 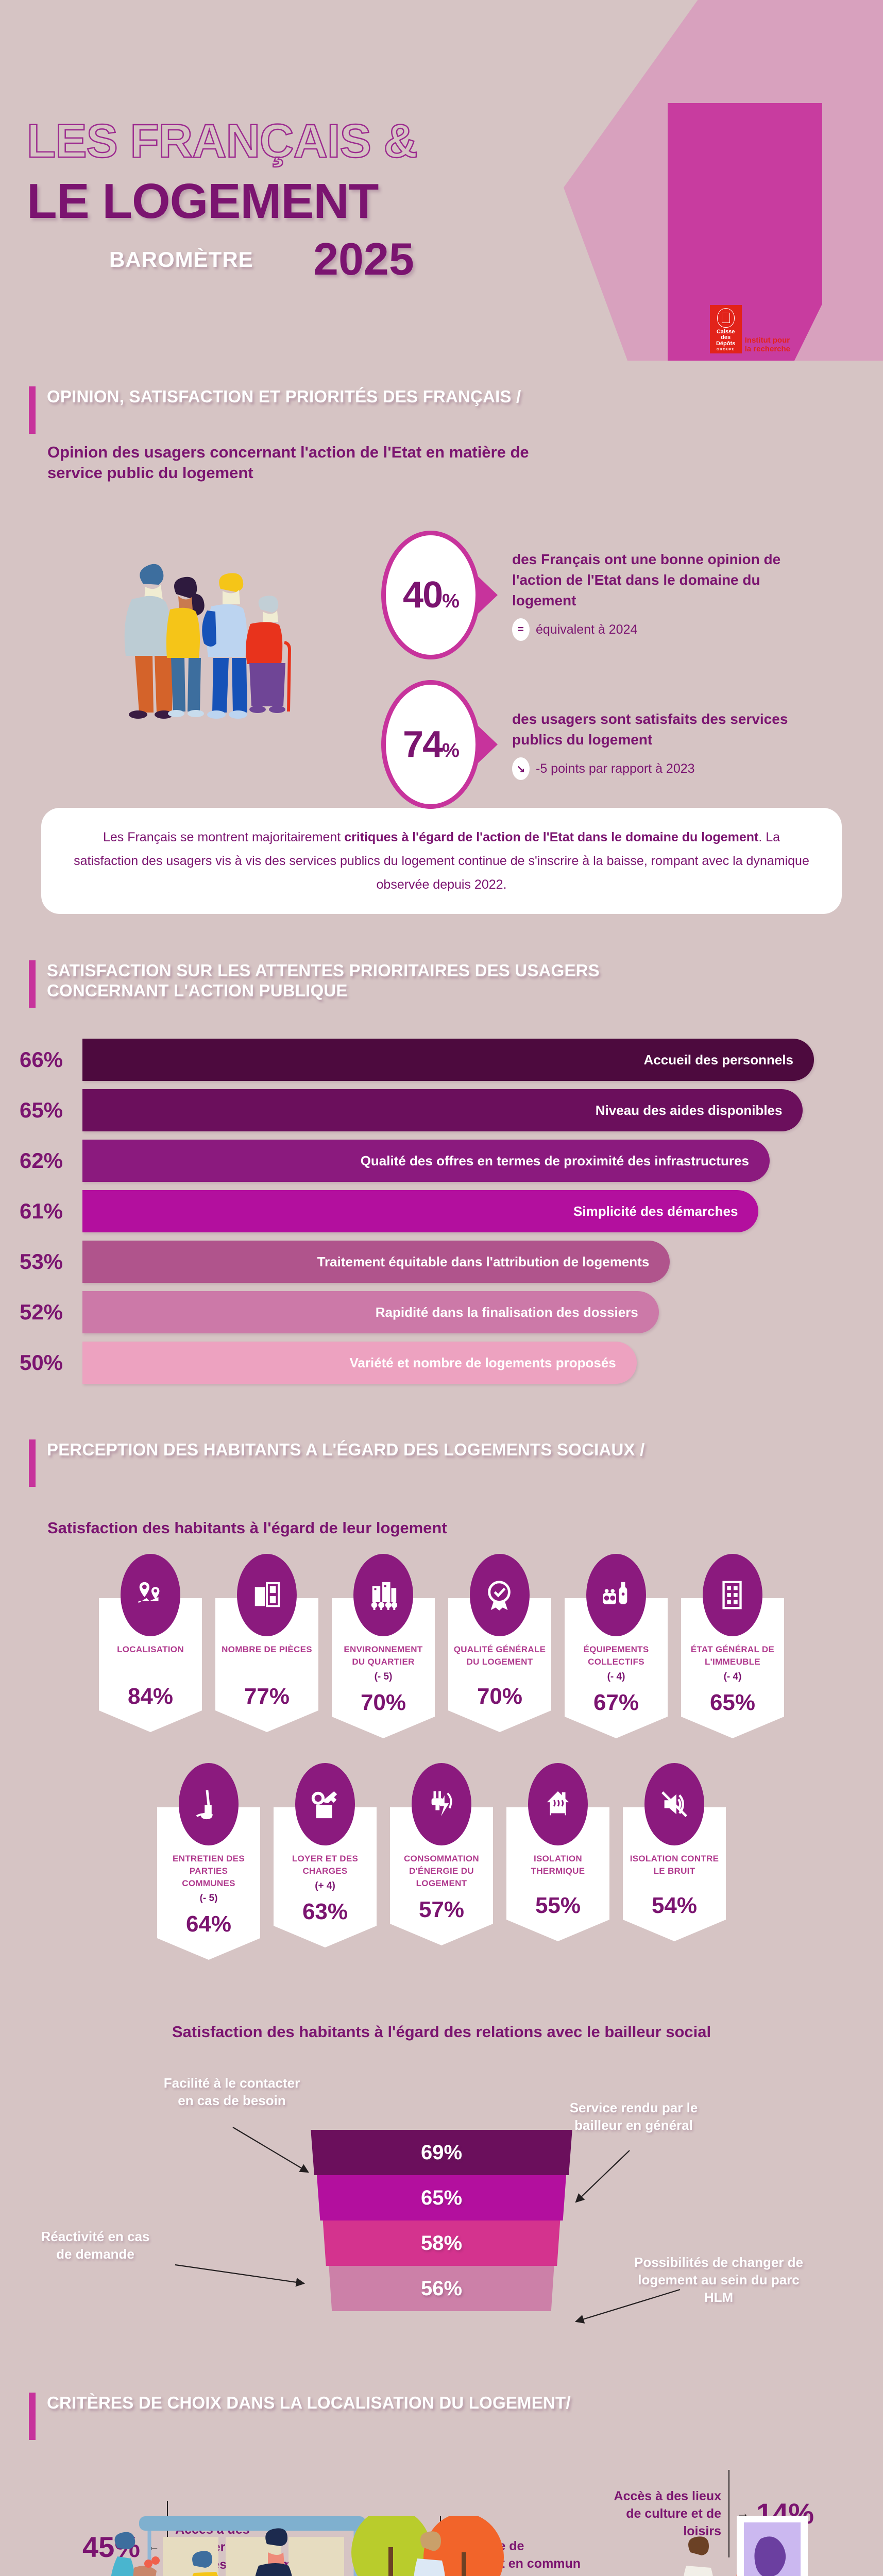 I want to click on page-subtitle-barometre: BAROMÈTRE, so click(x=181, y=259).